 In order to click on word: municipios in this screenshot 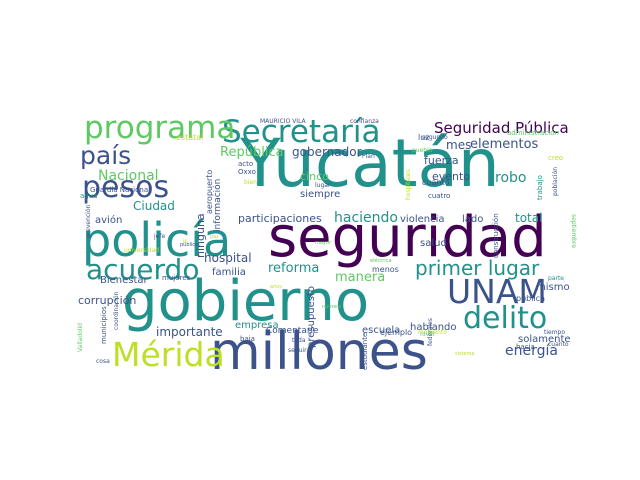, I will do `click(104, 325)`.